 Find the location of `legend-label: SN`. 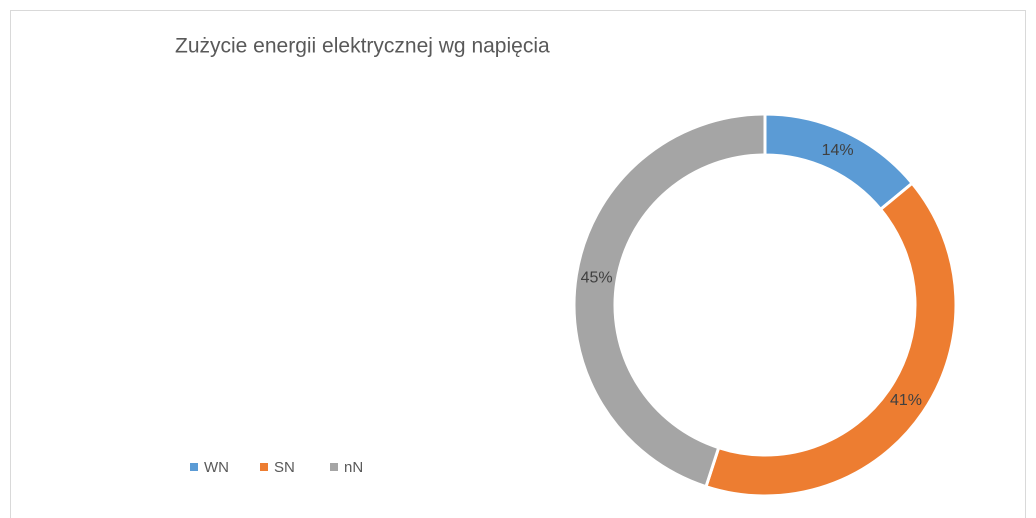

legend-label: SN is located at coordinates (284, 467).